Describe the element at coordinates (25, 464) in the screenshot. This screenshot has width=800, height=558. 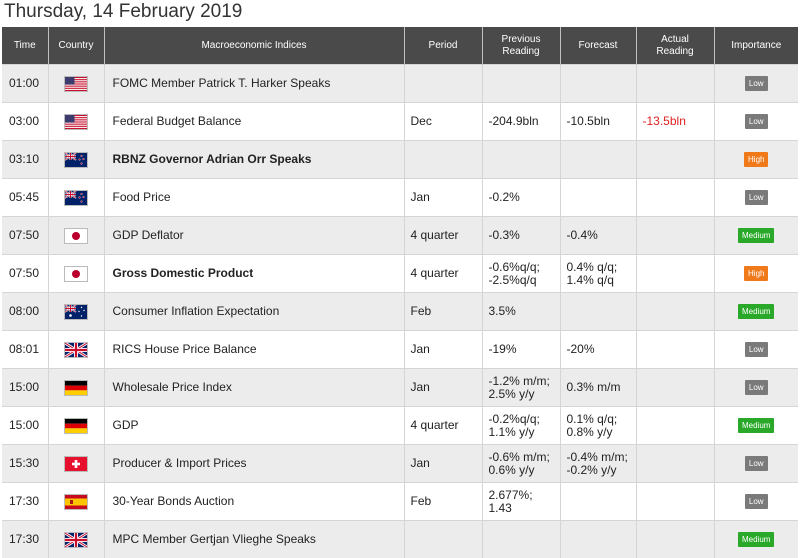
I see `event-time: 15:30` at that location.